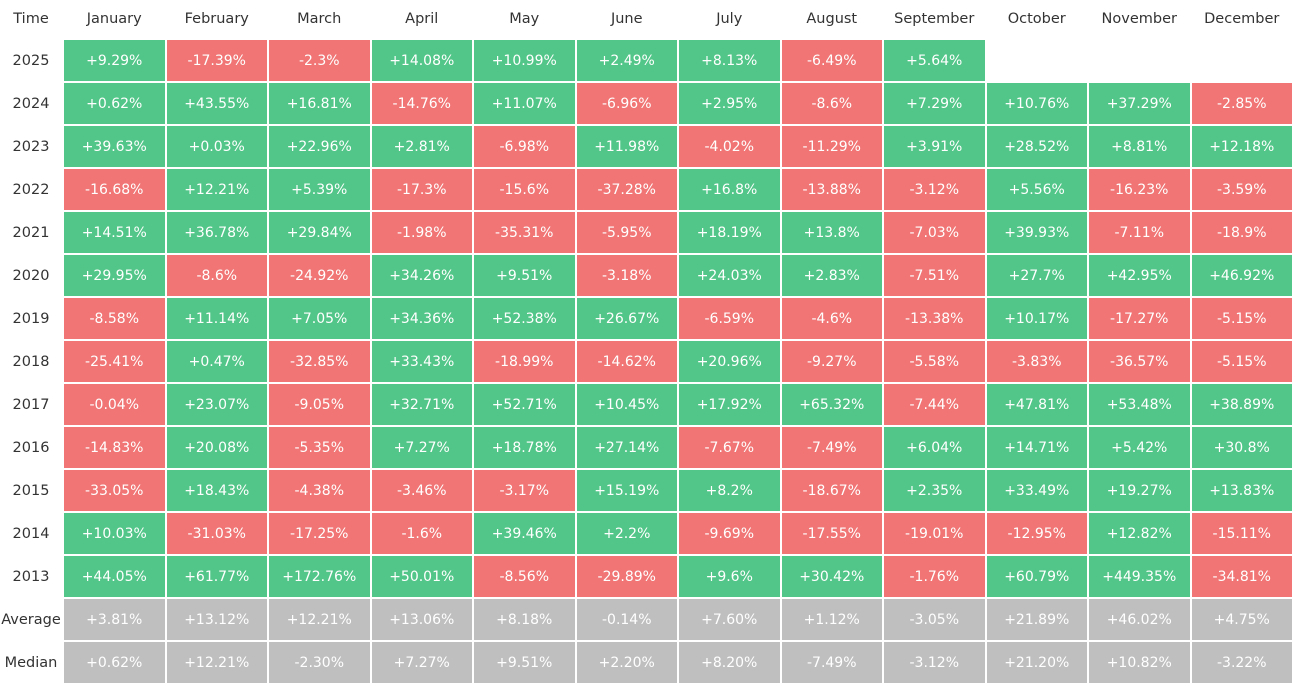 Image resolution: width=1297 pixels, height=698 pixels. What do you see at coordinates (626, 19) in the screenshot?
I see `column-header: June` at bounding box center [626, 19].